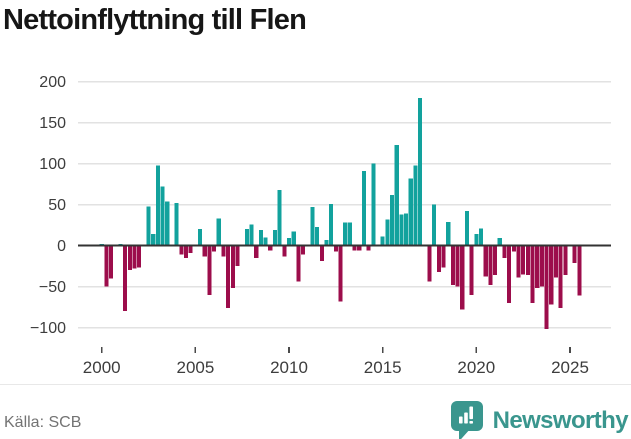  What do you see at coordinates (284, 251) in the screenshot?
I see `bar-2009Q4` at bounding box center [284, 251].